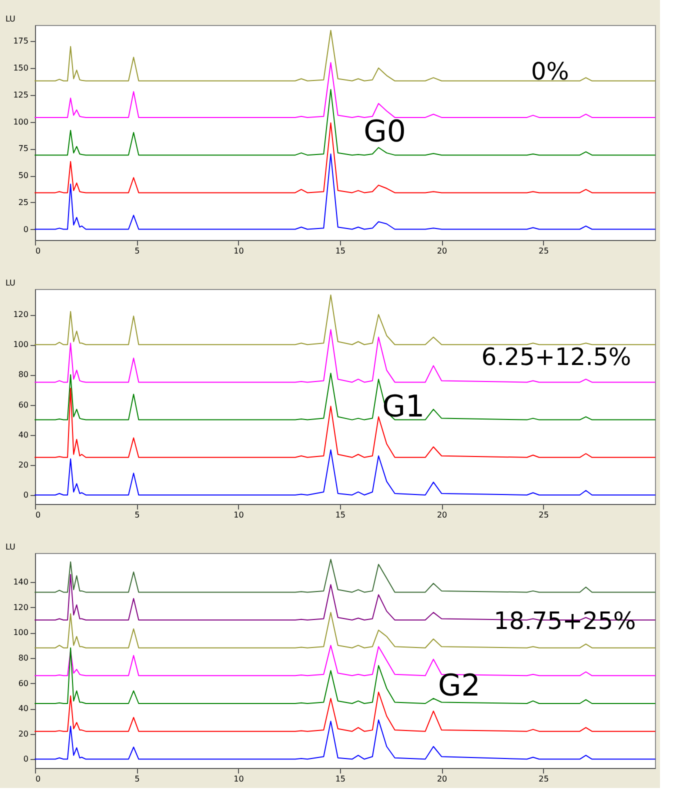  What do you see at coordinates (23, 202) in the screenshot?
I see `y-tick-label: 25` at bounding box center [23, 202].